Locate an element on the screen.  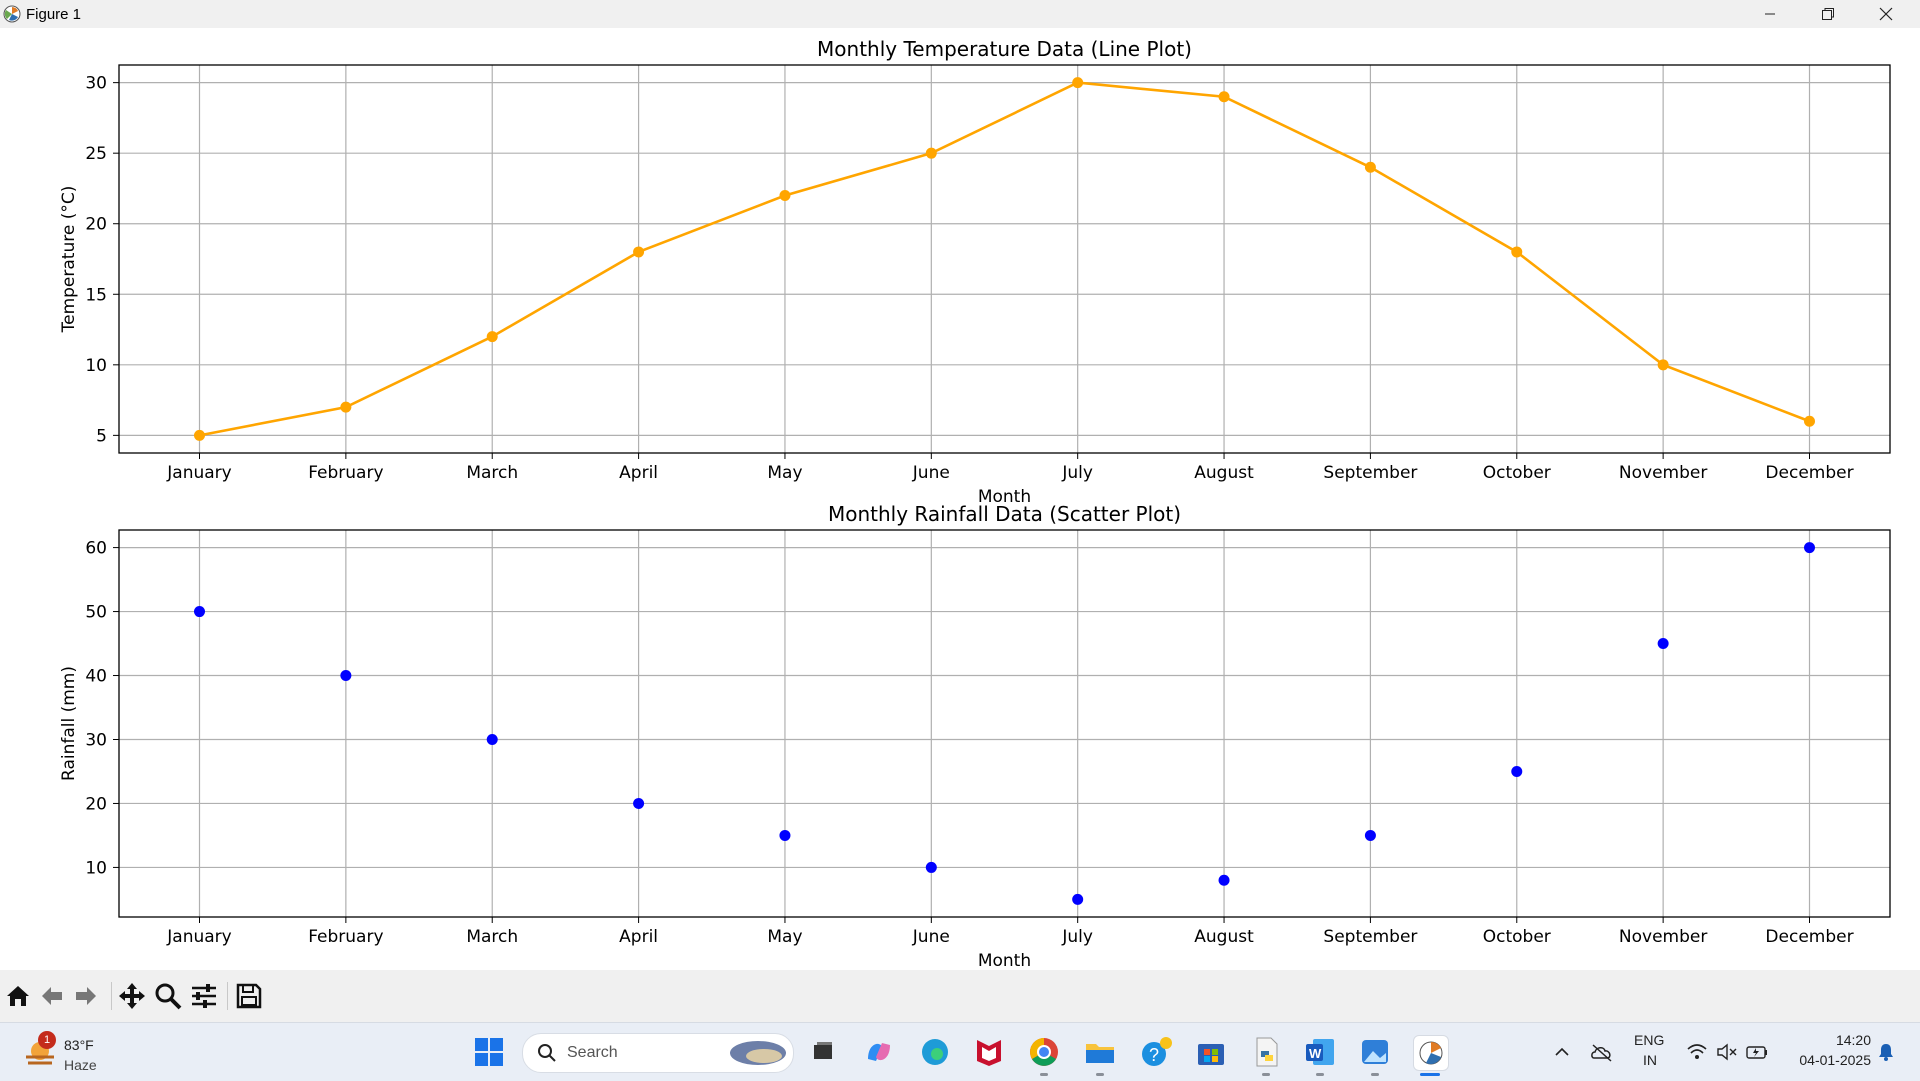
word-icon: W is located at coordinates (1320, 1052).